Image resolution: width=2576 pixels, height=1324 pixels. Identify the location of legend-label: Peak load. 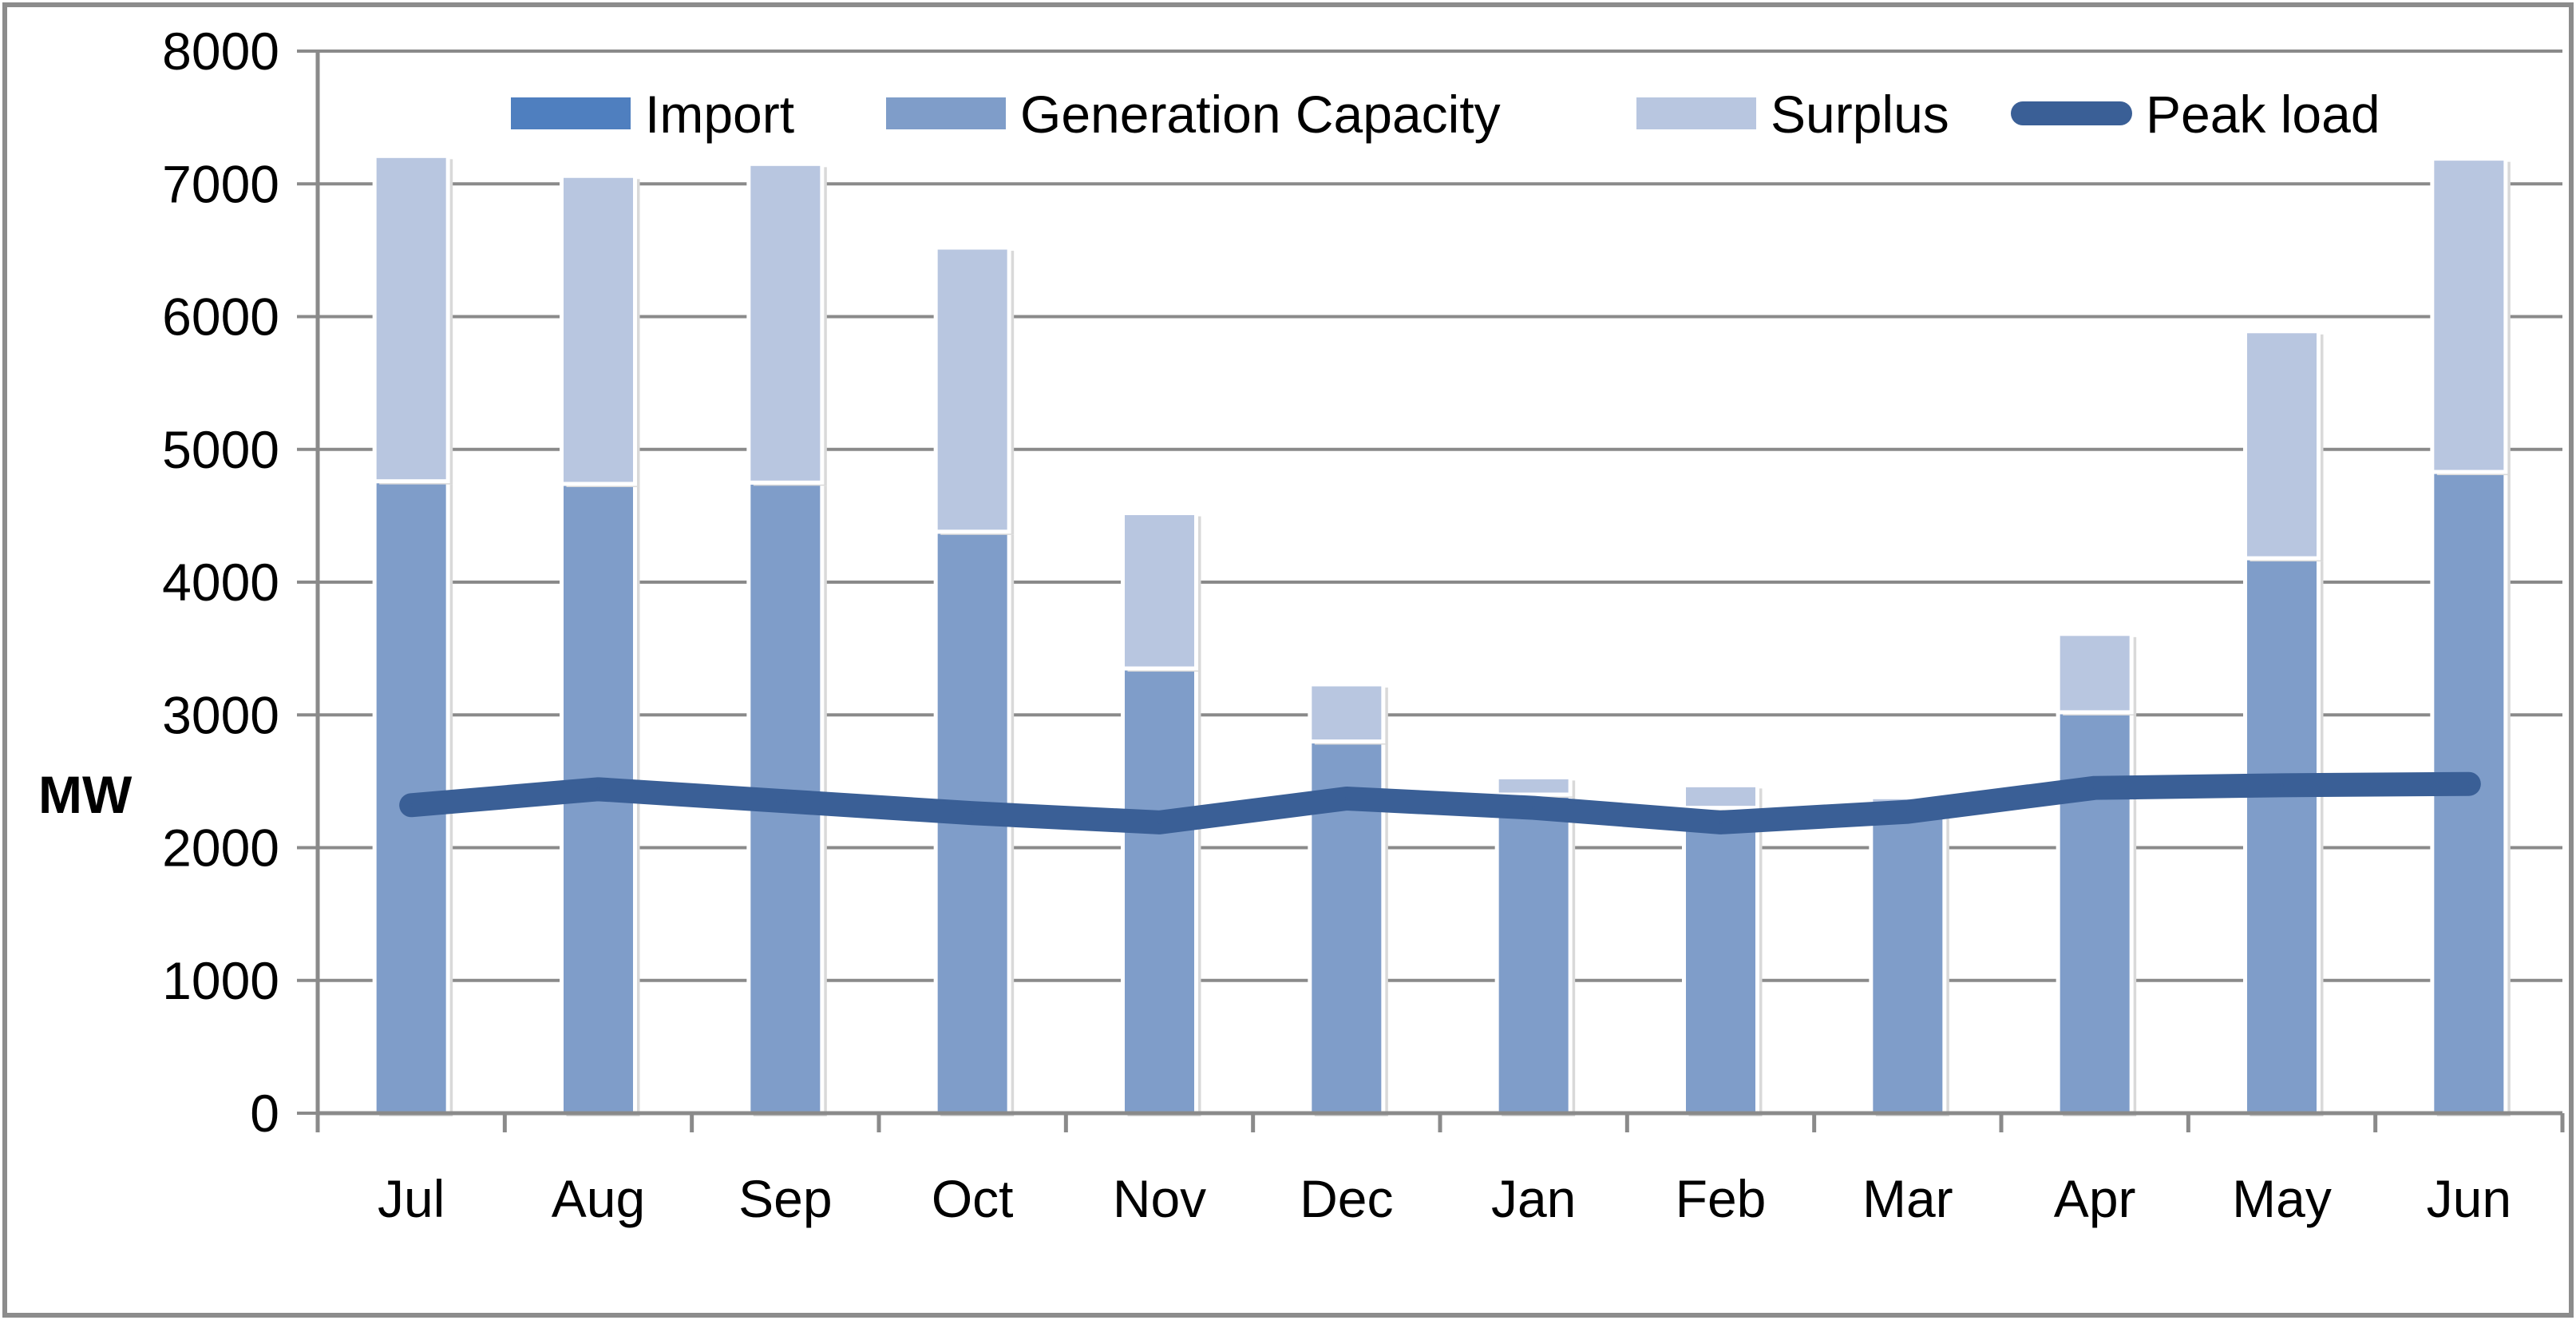
(2263, 115).